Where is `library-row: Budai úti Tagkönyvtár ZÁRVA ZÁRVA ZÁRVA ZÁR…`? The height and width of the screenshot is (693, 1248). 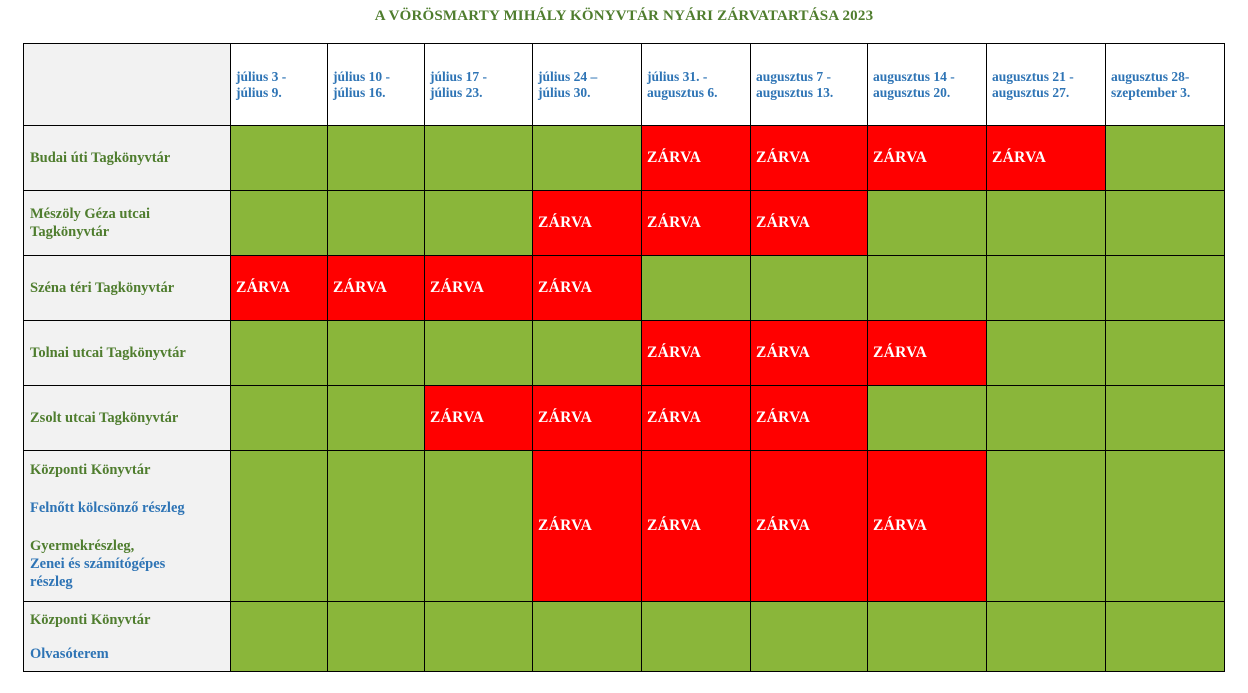 library-row: Budai úti Tagkönyvtár ZÁRVA ZÁRVA ZÁRVA ZÁR… is located at coordinates (624, 158).